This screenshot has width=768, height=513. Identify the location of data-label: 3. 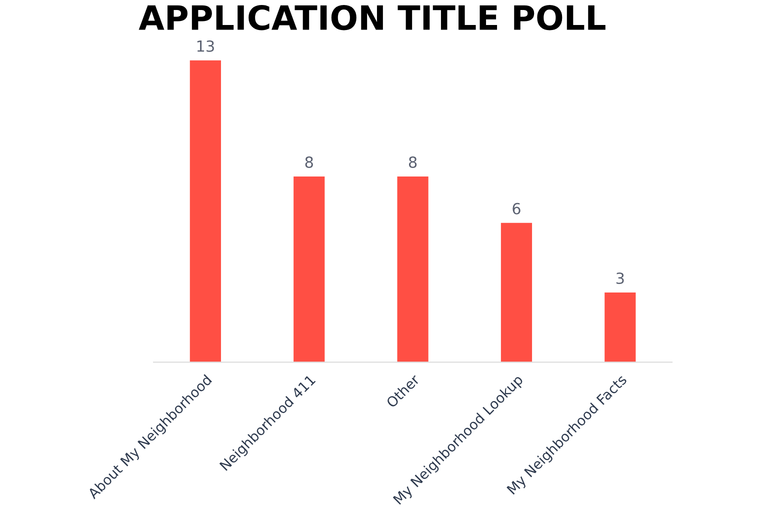
(620, 278).